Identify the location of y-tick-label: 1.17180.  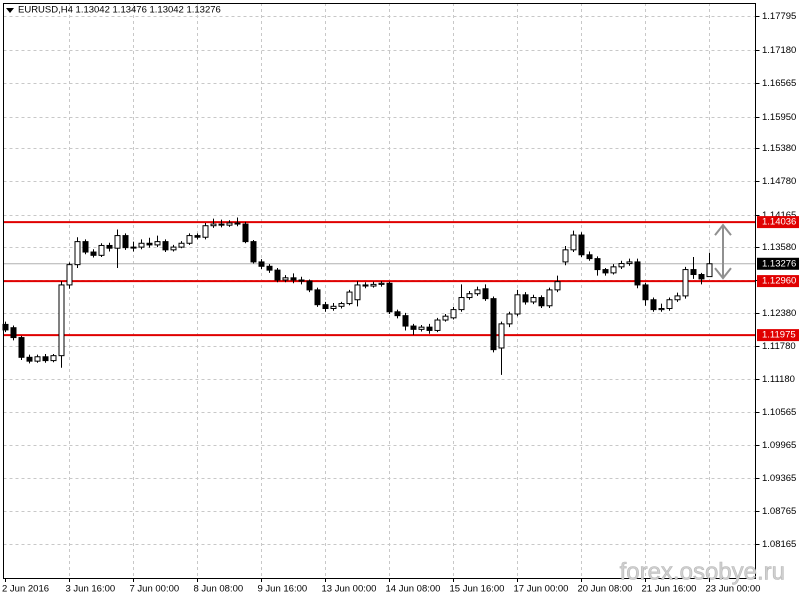
(779, 50).